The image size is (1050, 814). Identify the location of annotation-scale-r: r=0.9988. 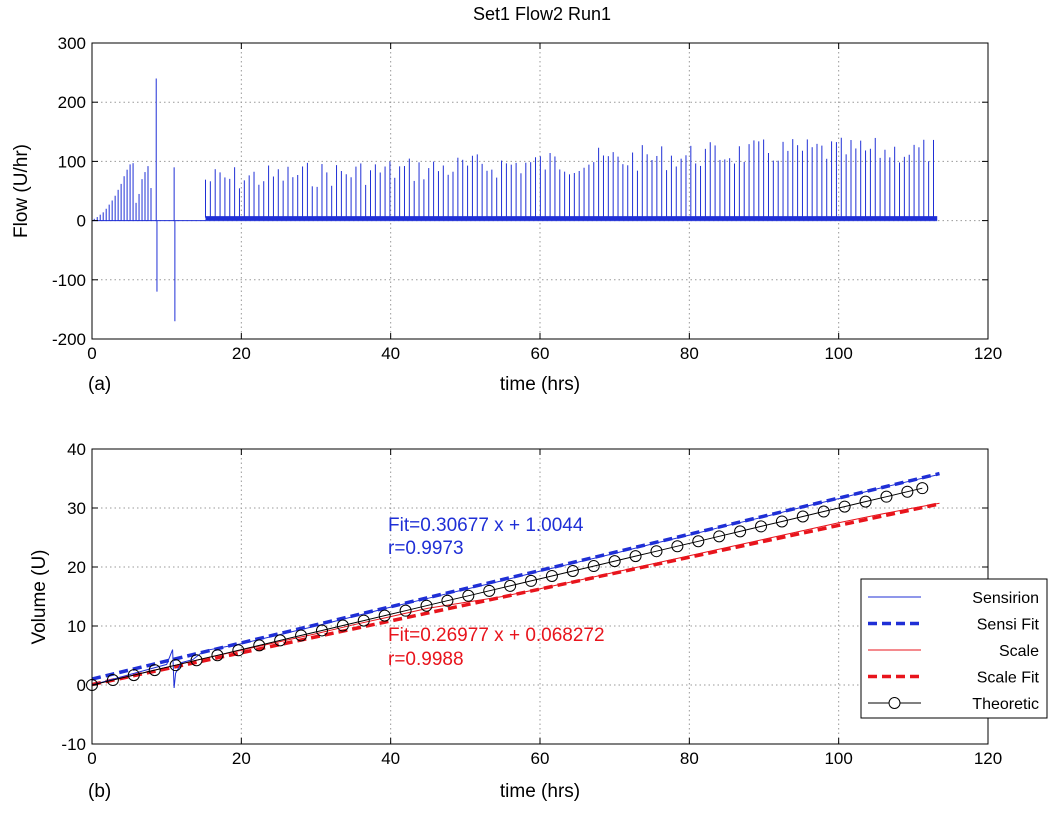
(426, 659).